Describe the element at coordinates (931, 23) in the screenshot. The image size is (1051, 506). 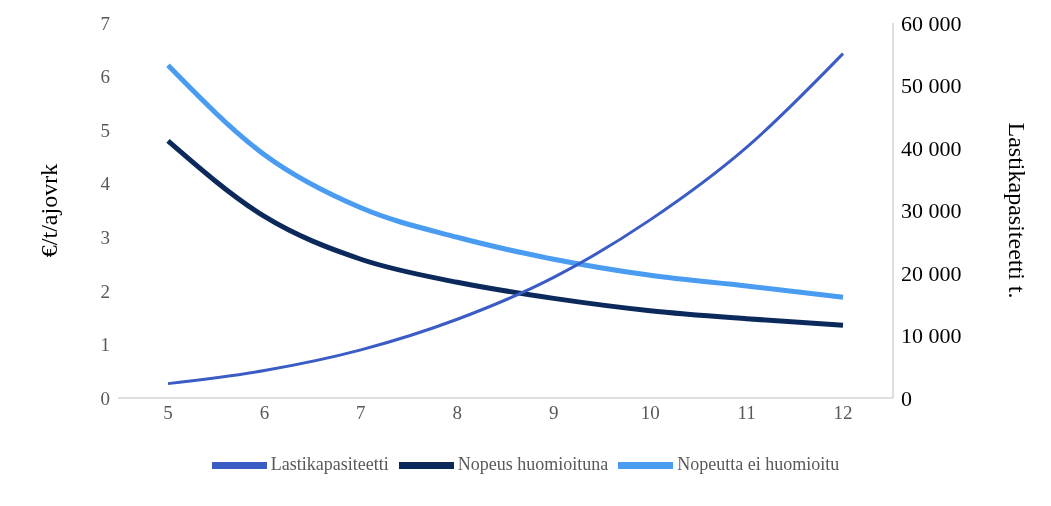
I see `y2-tick-label: 60 000` at that location.